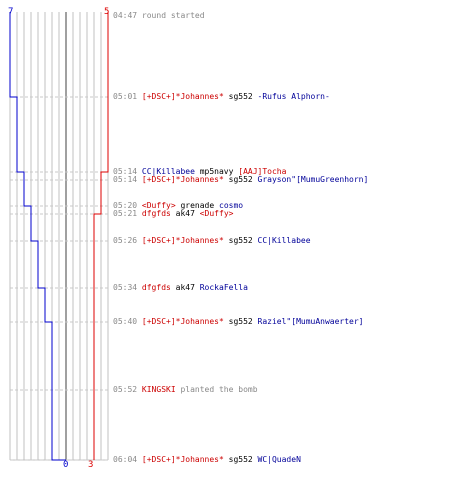 The image size is (450, 500). Describe the element at coordinates (125, 96) in the screenshot. I see `event-time: 05:01` at that location.